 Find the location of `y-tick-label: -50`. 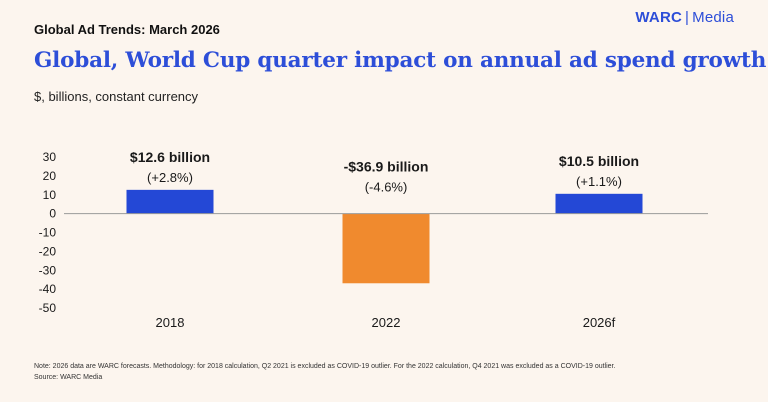

y-tick-label: -50 is located at coordinates (48, 308).